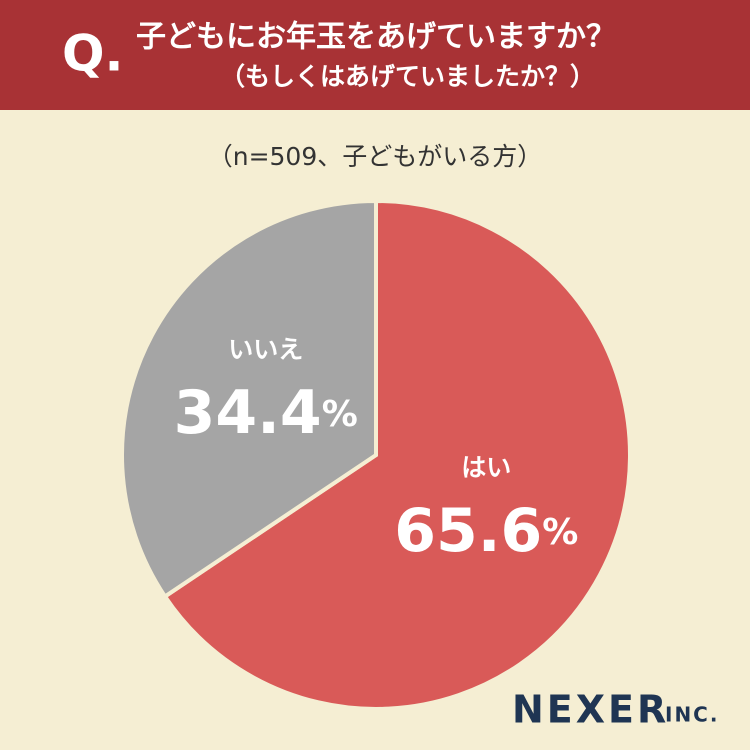 The width and height of the screenshot is (750, 750). What do you see at coordinates (486, 467) in the screenshot?
I see `slice-category-label: はい` at bounding box center [486, 467].